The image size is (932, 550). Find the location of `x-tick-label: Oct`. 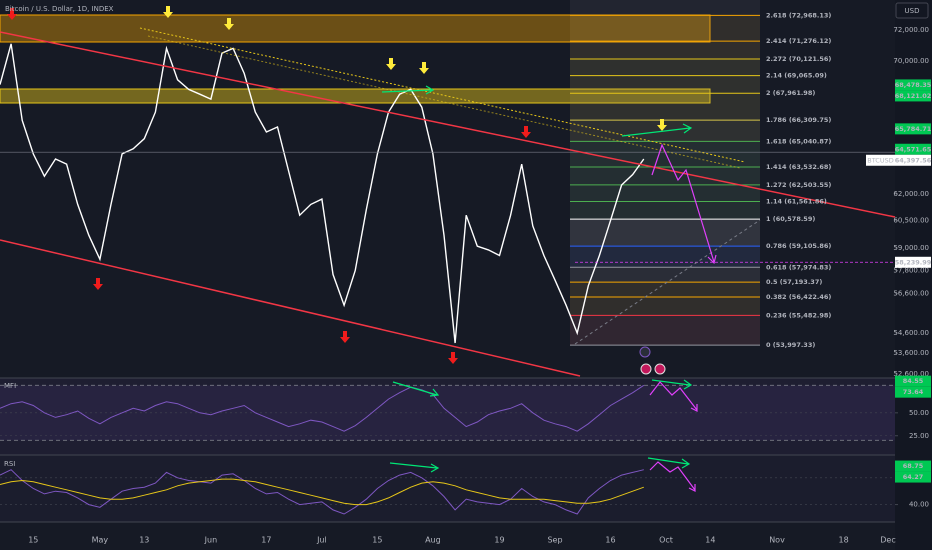

x-tick-label: Oct is located at coordinates (666, 540).